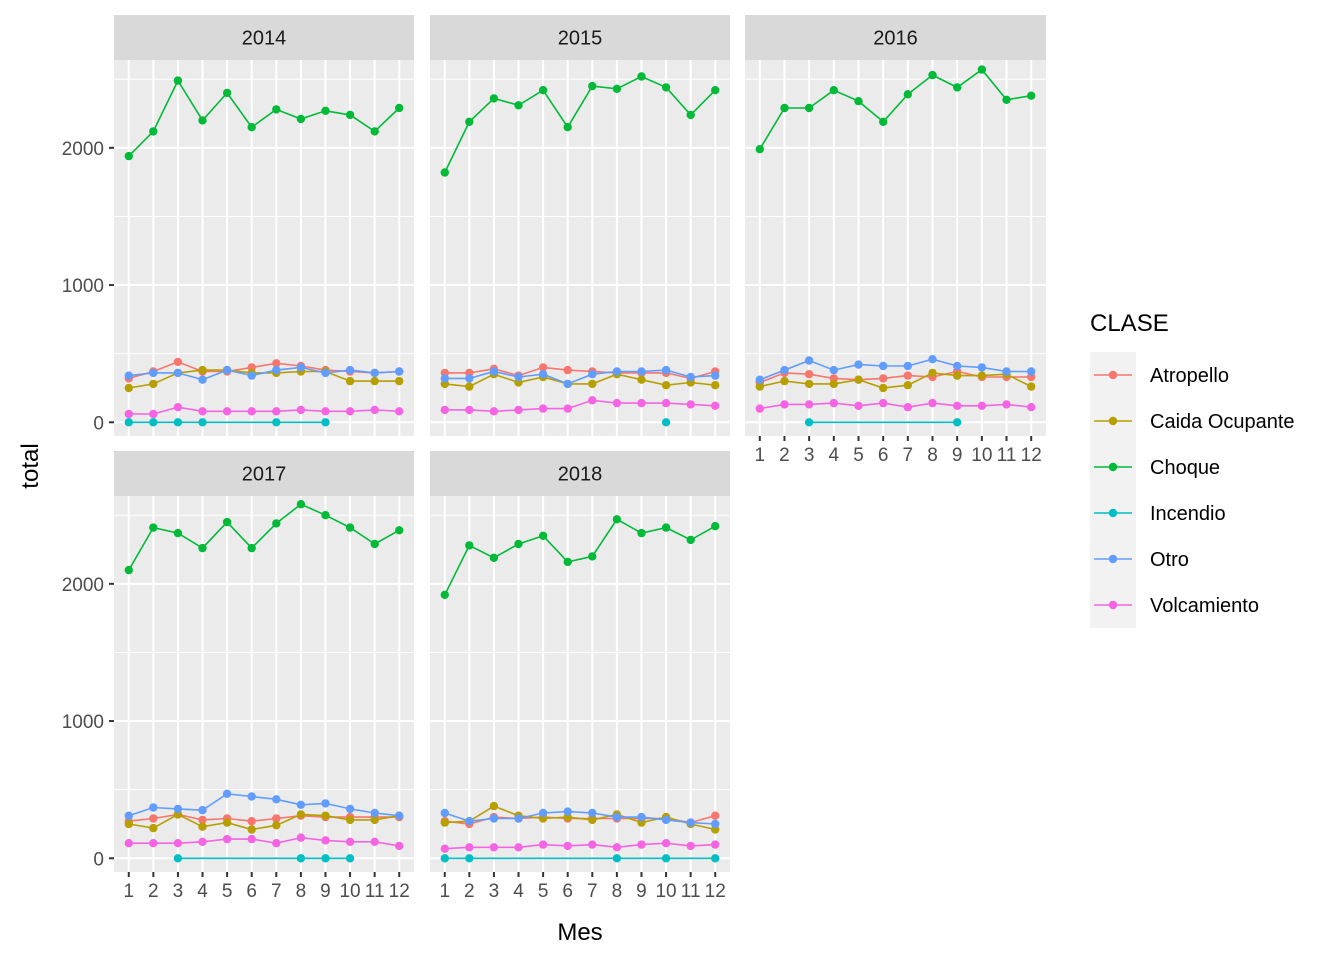  Describe the element at coordinates (375, 891) in the screenshot. I see `x-tick-label: 11` at that location.